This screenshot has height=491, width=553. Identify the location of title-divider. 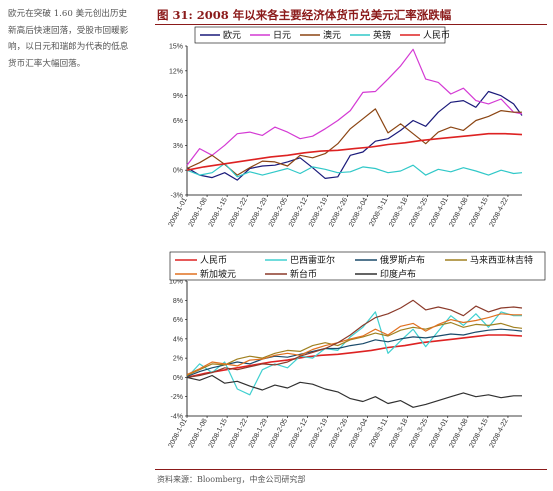
(351, 24).